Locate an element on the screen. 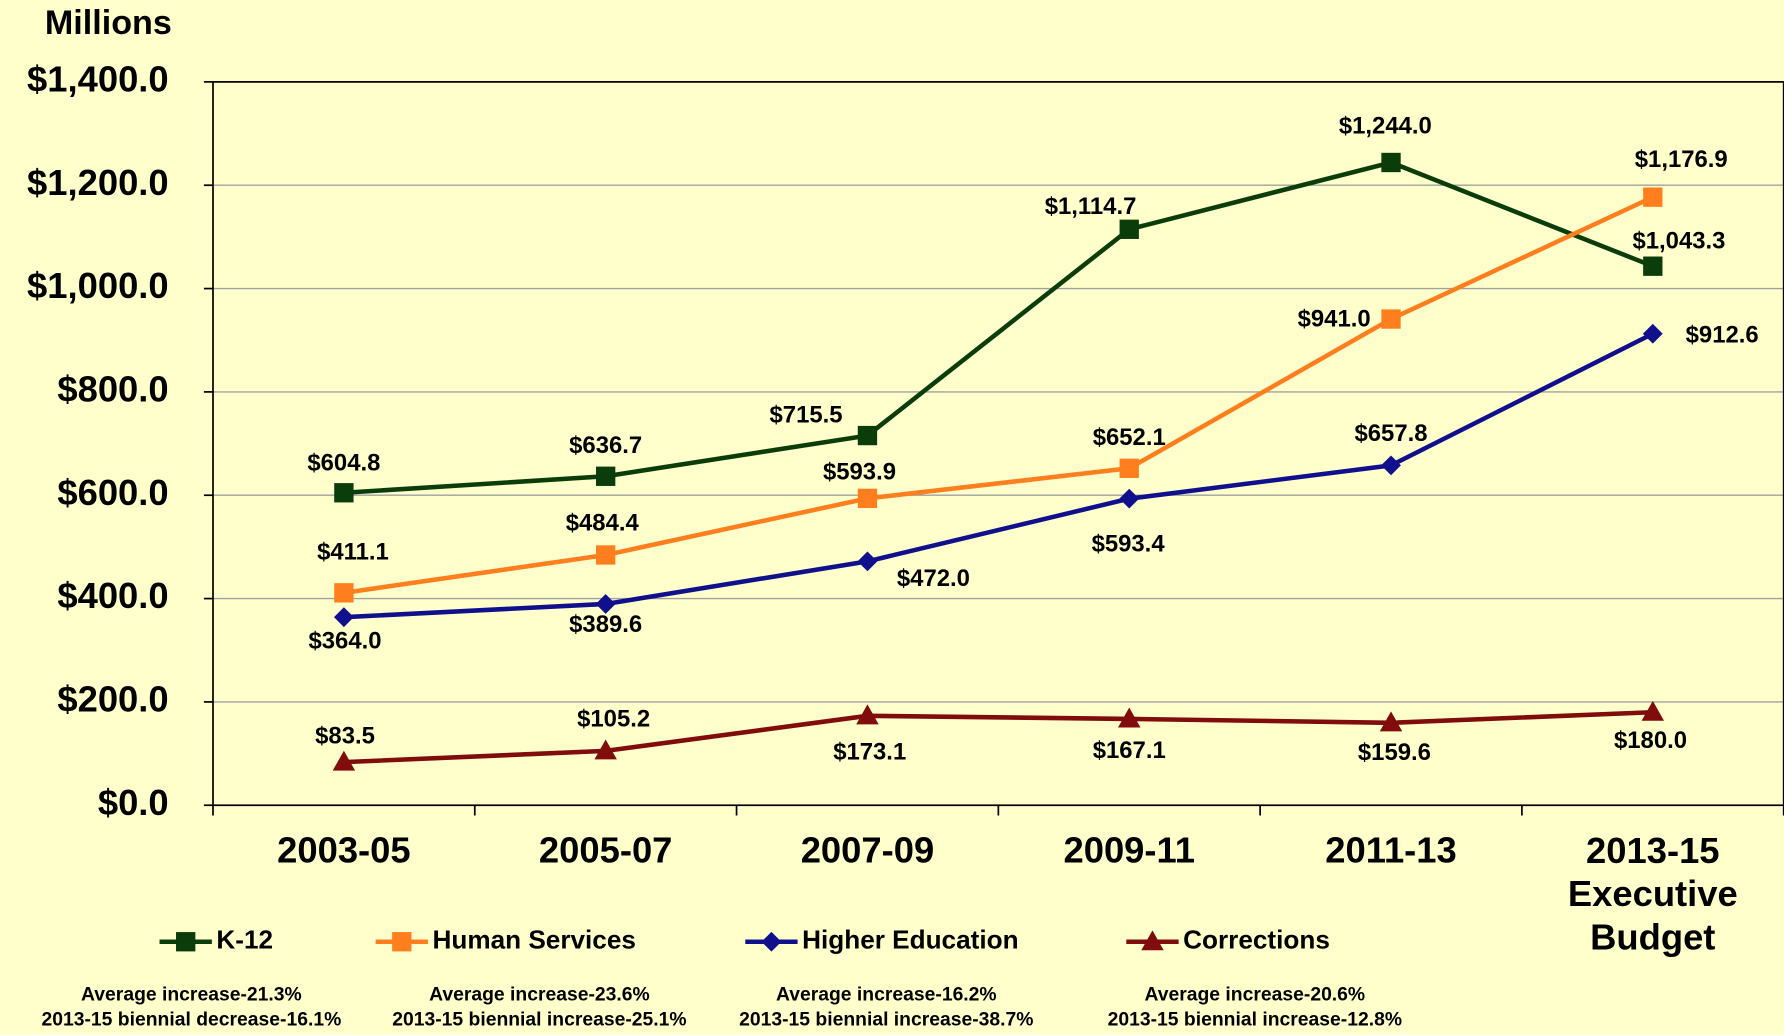 The image size is (1784, 1035). legend-label: Higher Education is located at coordinates (910, 940).